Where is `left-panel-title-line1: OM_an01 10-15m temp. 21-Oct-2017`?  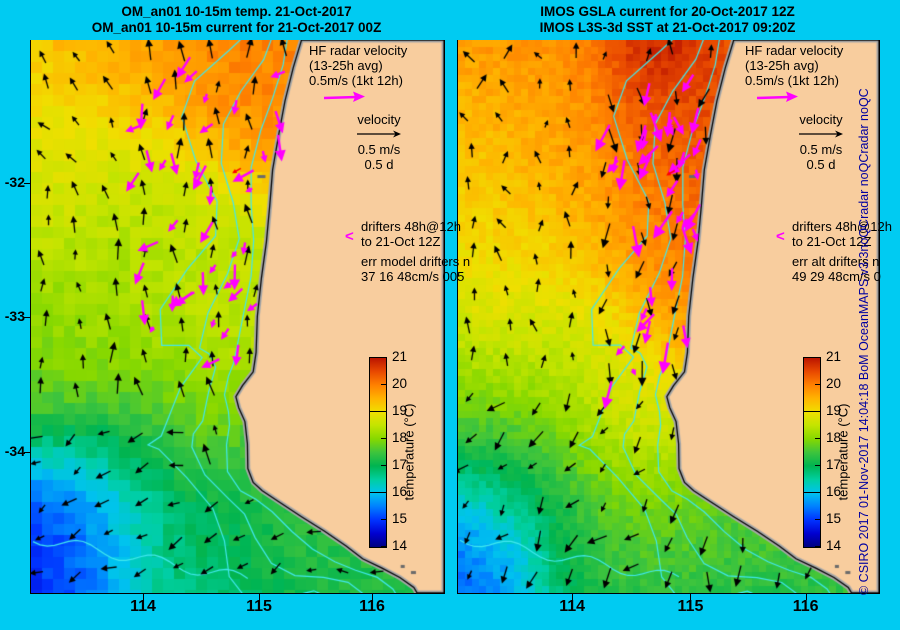 left-panel-title-line1: OM_an01 10-15m temp. 21-Oct-2017 is located at coordinates (236, 11).